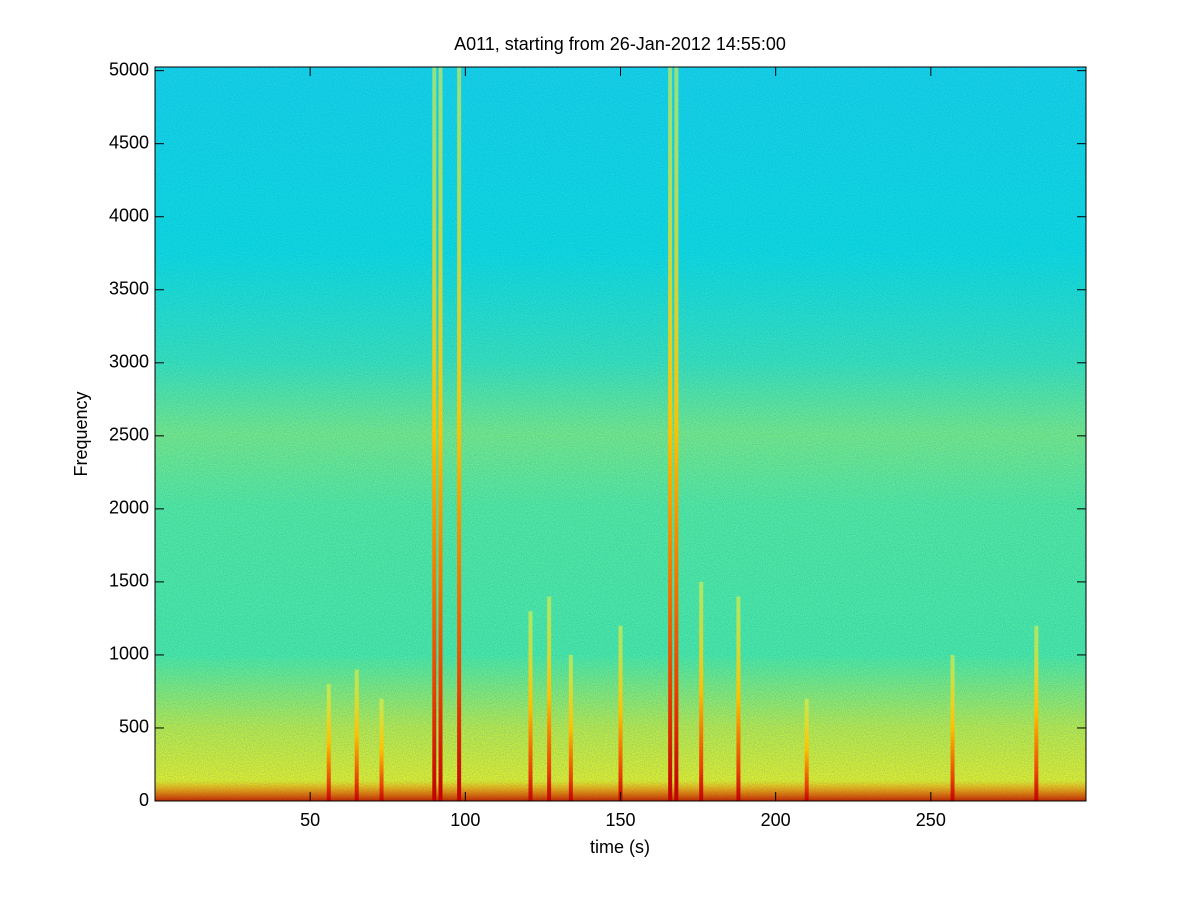 The height and width of the screenshot is (900, 1200). I want to click on x-tick-label: 150, so click(620, 820).